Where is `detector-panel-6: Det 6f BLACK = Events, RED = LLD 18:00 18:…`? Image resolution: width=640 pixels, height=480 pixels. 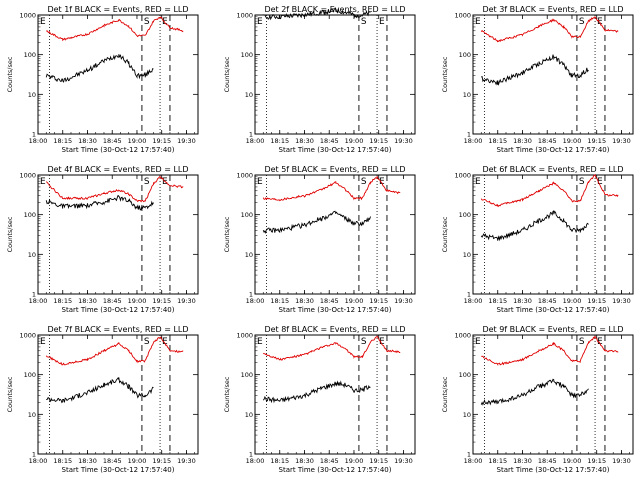 detector-panel-6: Det 6f BLACK = Events, RED = LLD 18:00 18:… is located at coordinates (537, 239).